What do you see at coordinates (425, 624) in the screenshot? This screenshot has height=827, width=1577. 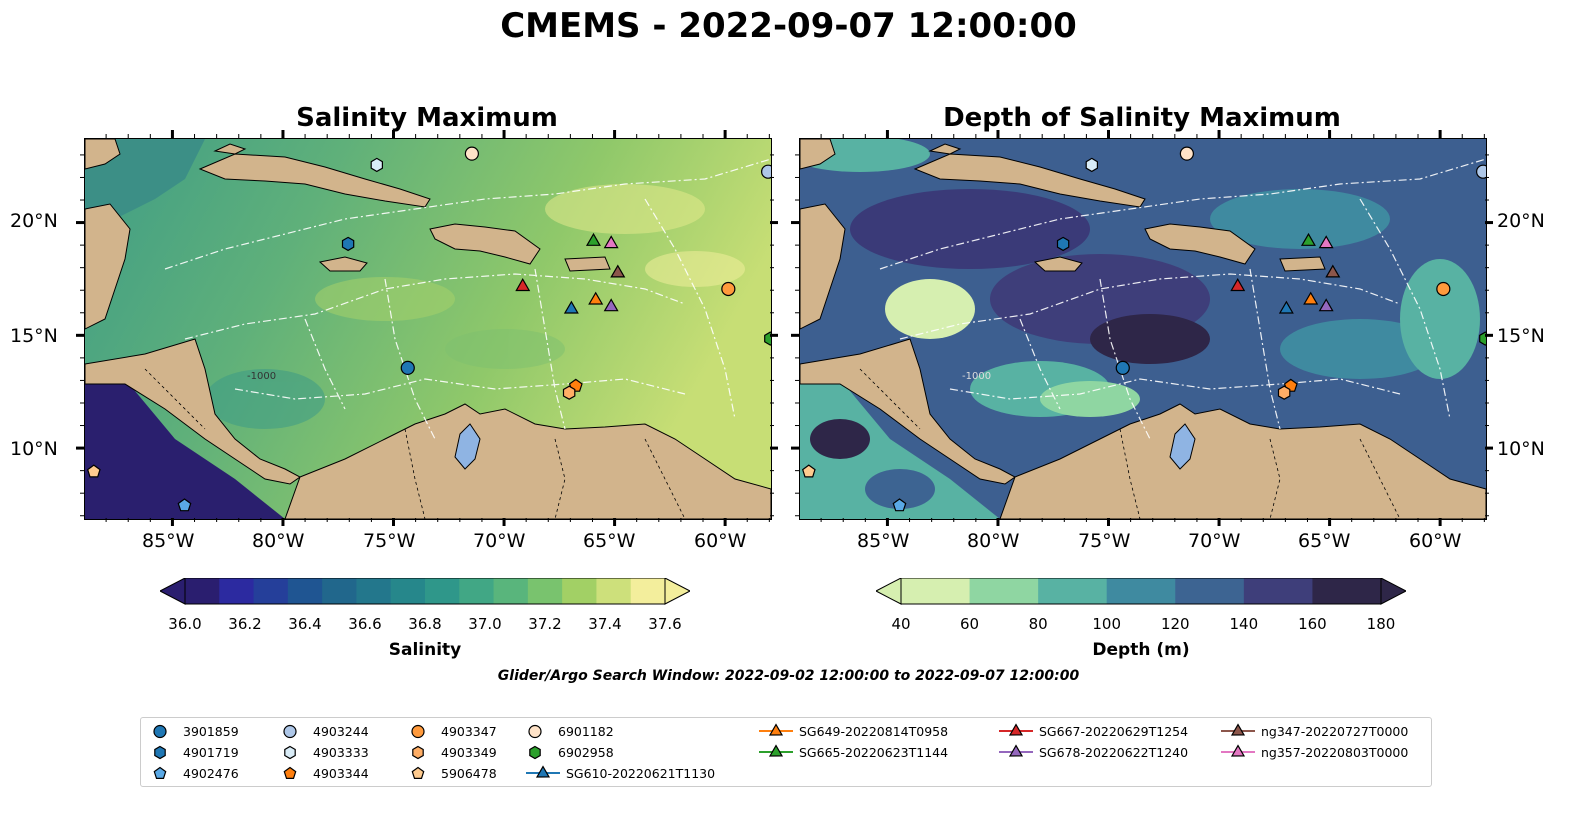 I see `cbar-tick-label: 36.8` at bounding box center [425, 624].